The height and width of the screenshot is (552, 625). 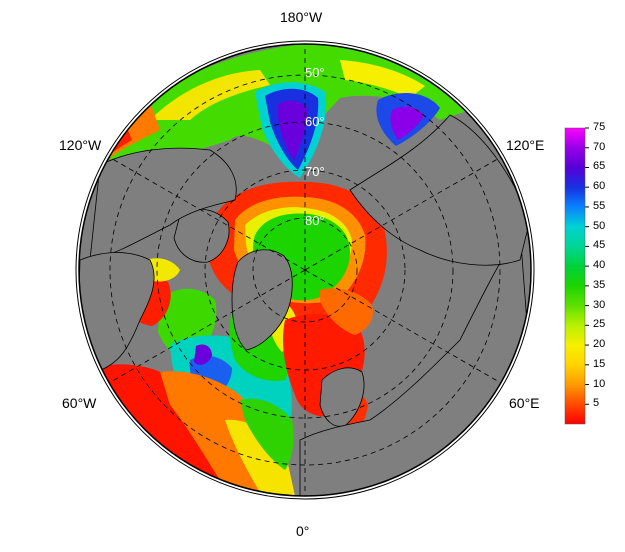 What do you see at coordinates (301, 17) in the screenshot?
I see `lon-label-180w: 180°W` at bounding box center [301, 17].